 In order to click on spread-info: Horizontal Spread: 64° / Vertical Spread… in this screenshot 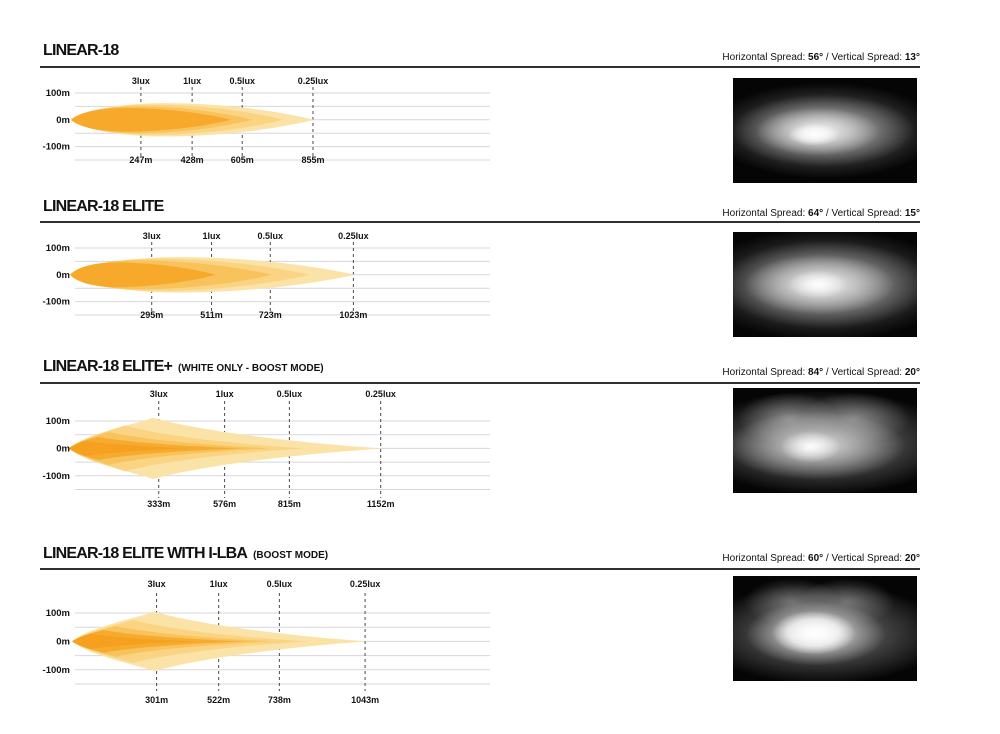, I will do `click(821, 214)`.